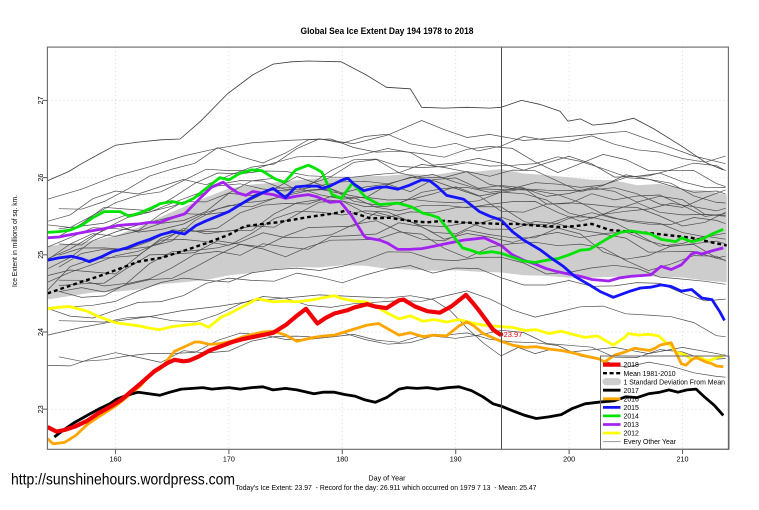  Describe the element at coordinates (116, 459) in the screenshot. I see `svg-text: 160` at that location.